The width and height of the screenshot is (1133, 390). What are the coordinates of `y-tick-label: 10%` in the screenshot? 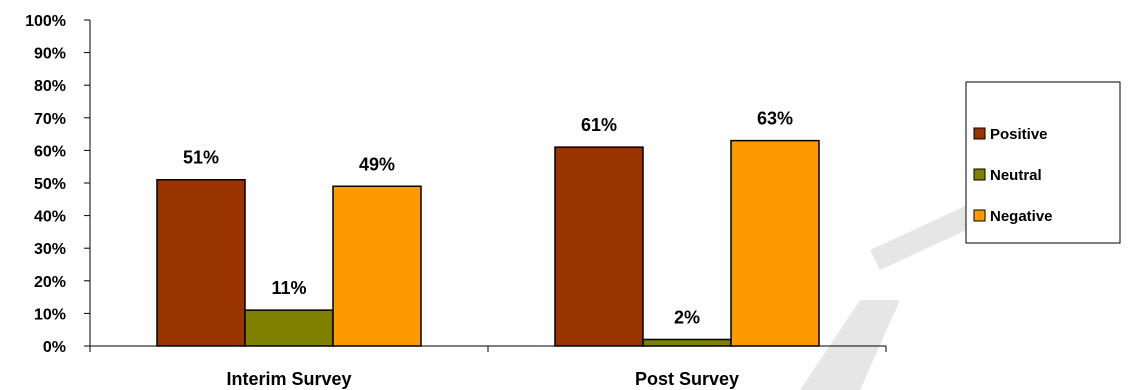 It's located at (50, 314).